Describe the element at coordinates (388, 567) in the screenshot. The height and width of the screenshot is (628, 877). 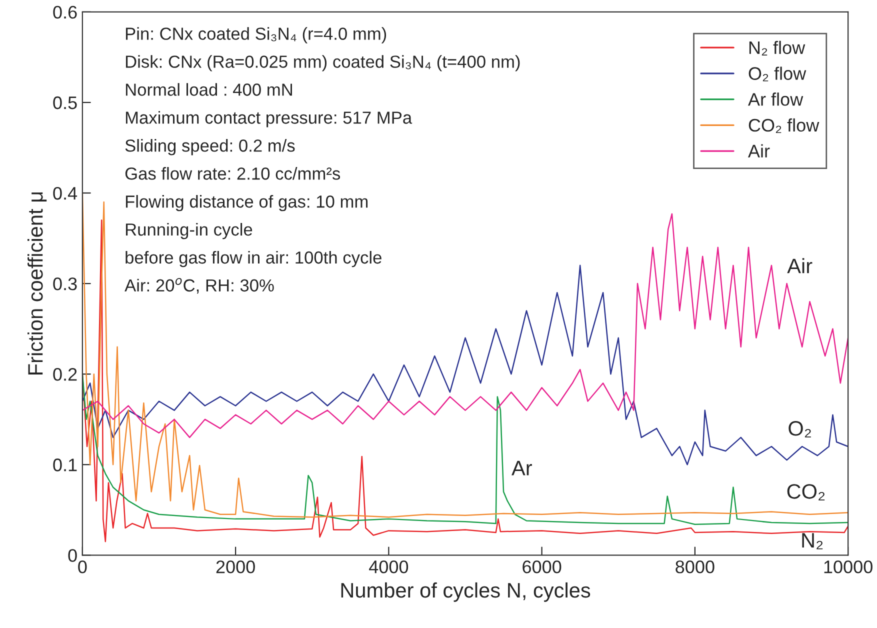
I see `x-tick-label: 4000` at that location.